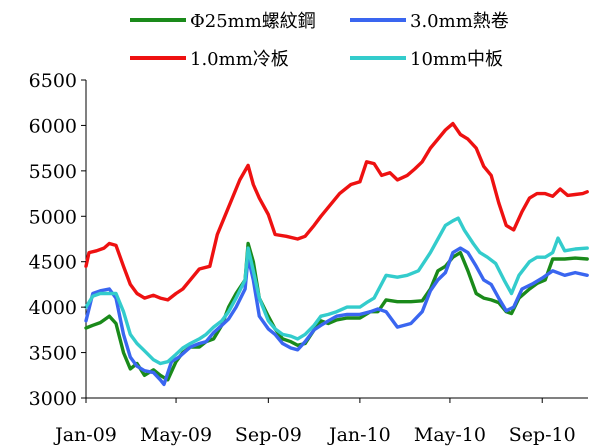  What do you see at coordinates (239, 59) in the screenshot?
I see `legend-label: 1.0mm冷板` at bounding box center [239, 59].